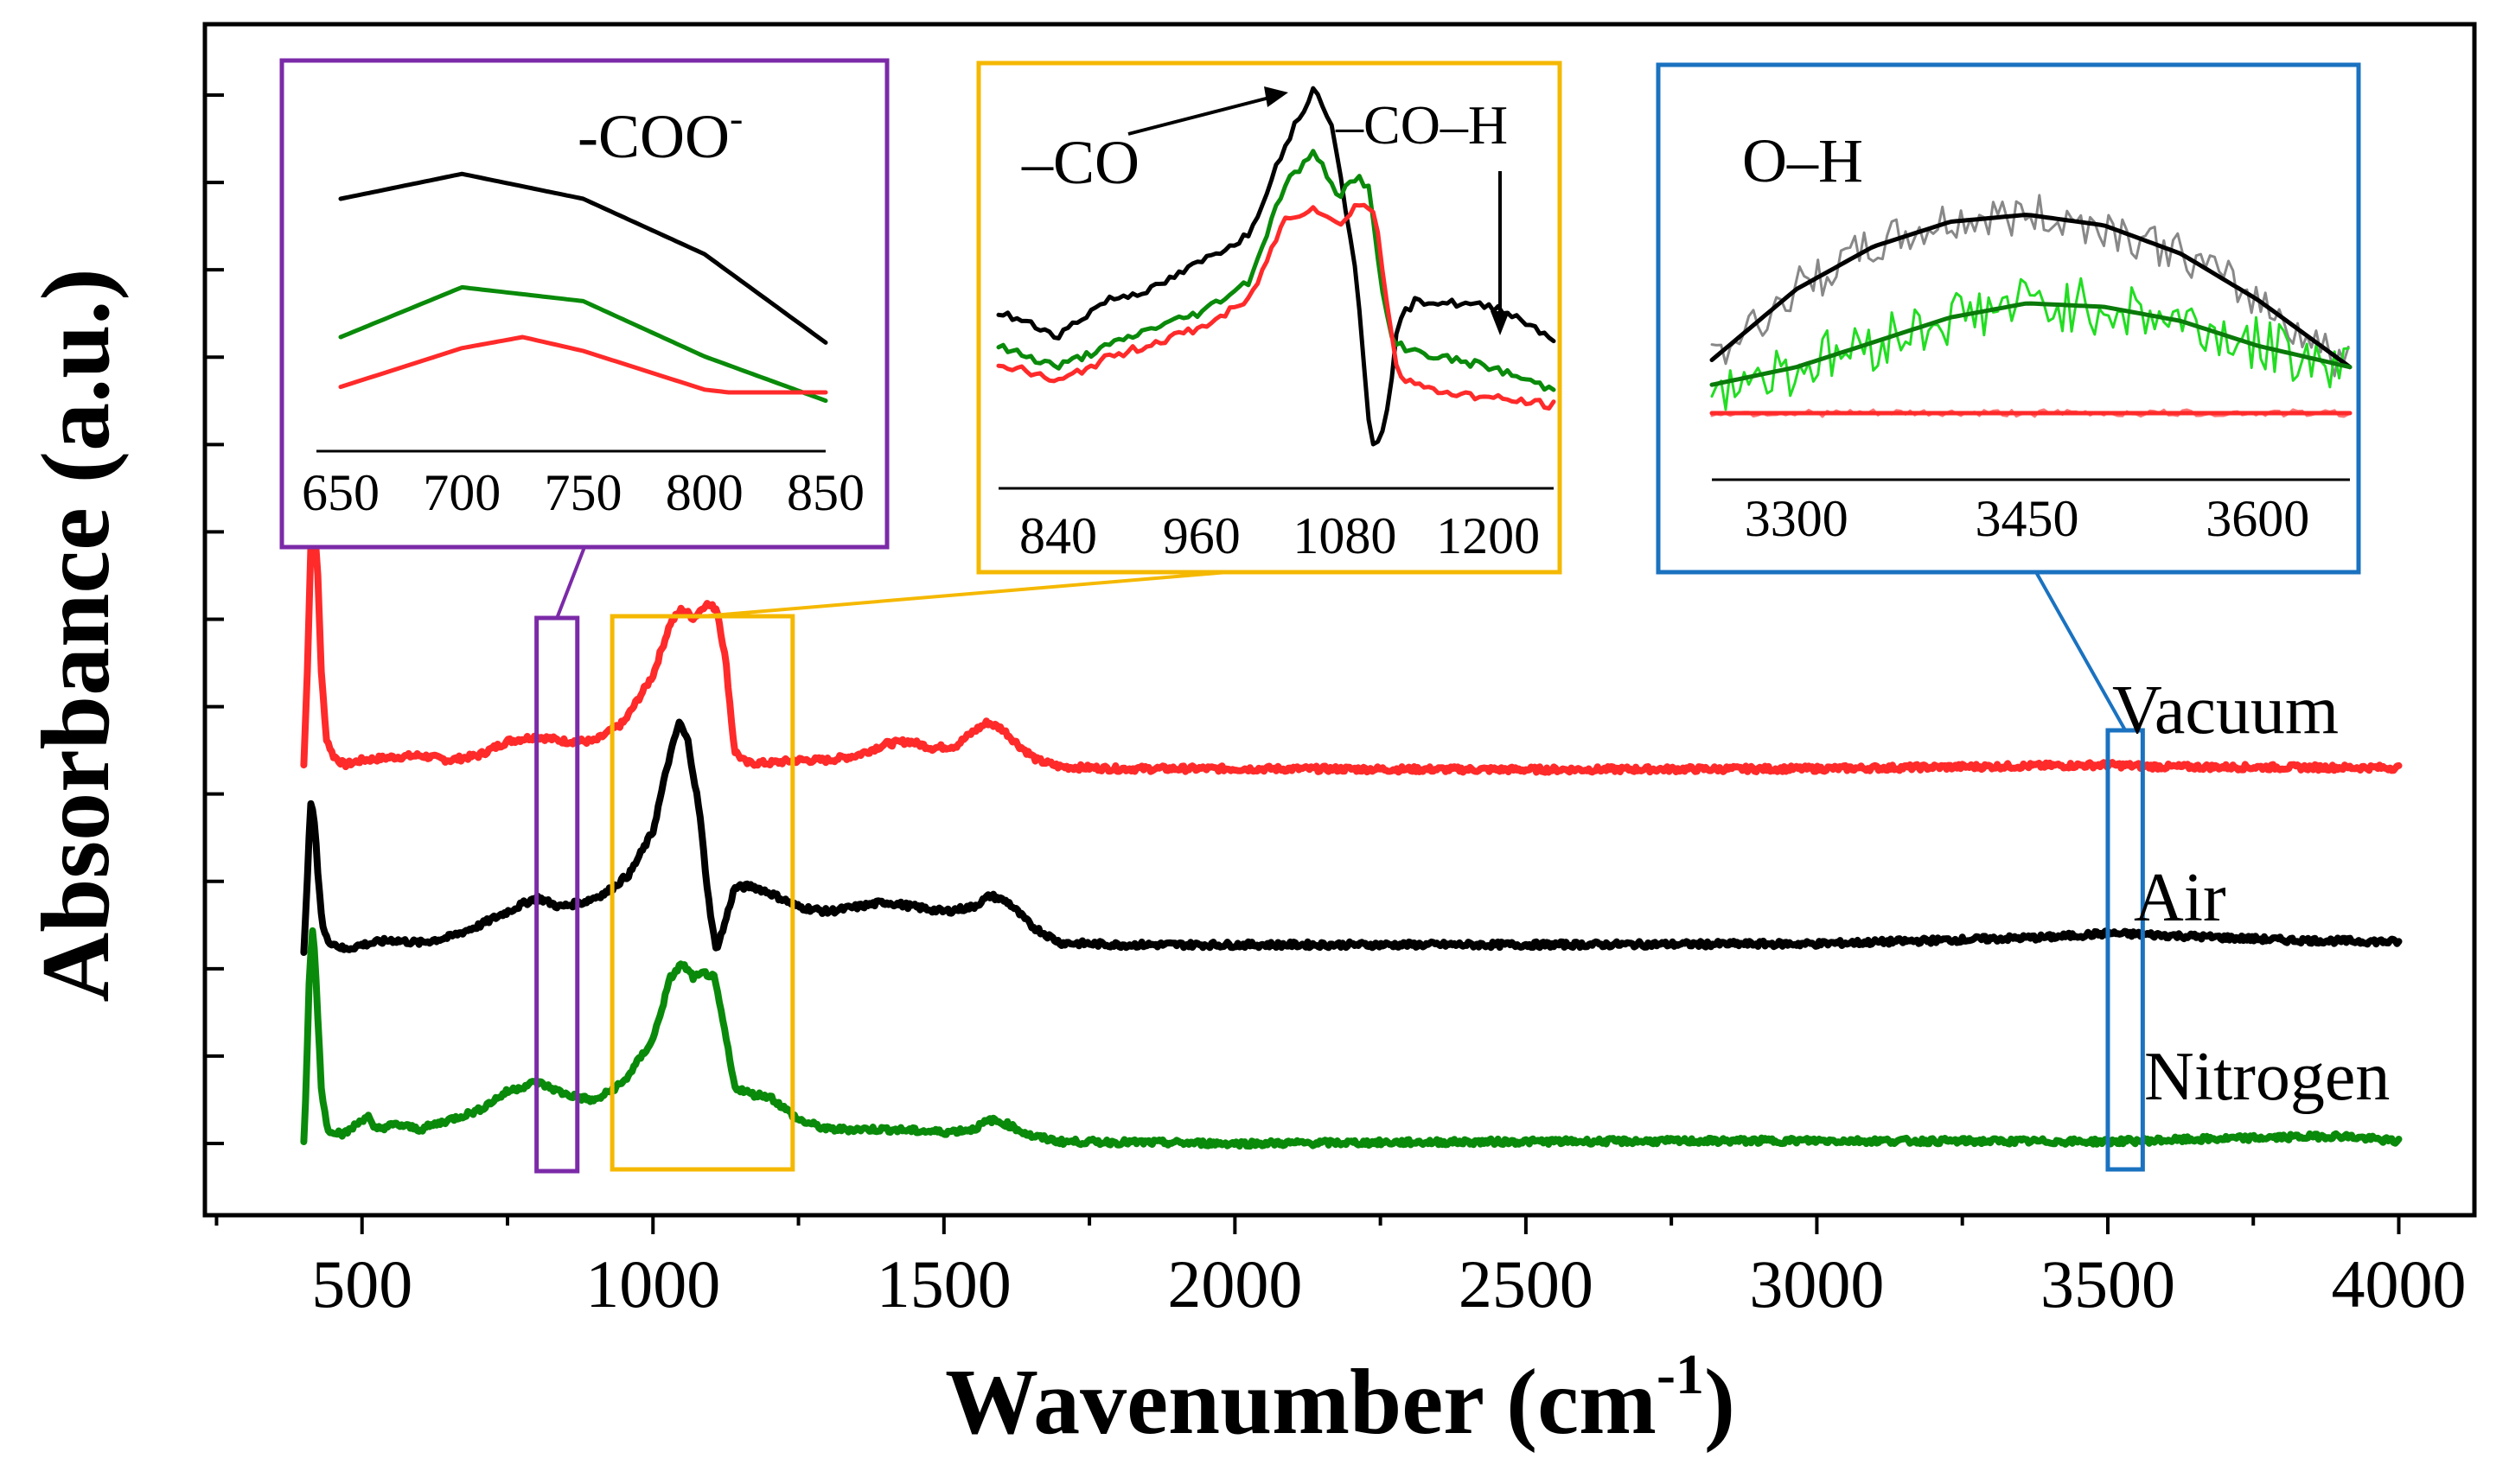 Image resolution: width=2509 pixels, height=1484 pixels. What do you see at coordinates (1344, 535) in the screenshot?
I see `inset-tick-label: 1080` at bounding box center [1344, 535].